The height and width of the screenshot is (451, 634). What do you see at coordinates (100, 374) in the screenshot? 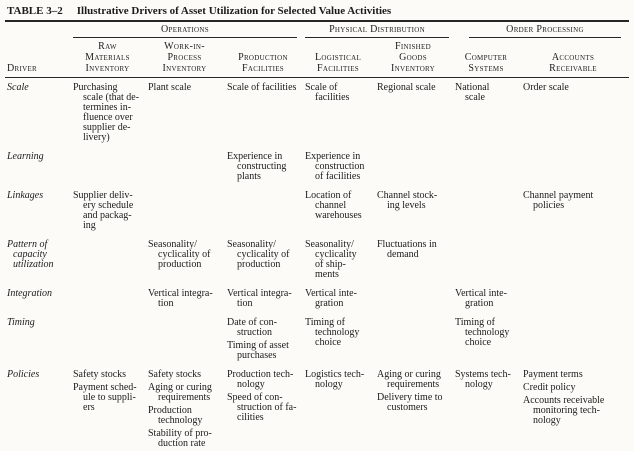
I see `cell-entry: Safety stocks` at bounding box center [100, 374].